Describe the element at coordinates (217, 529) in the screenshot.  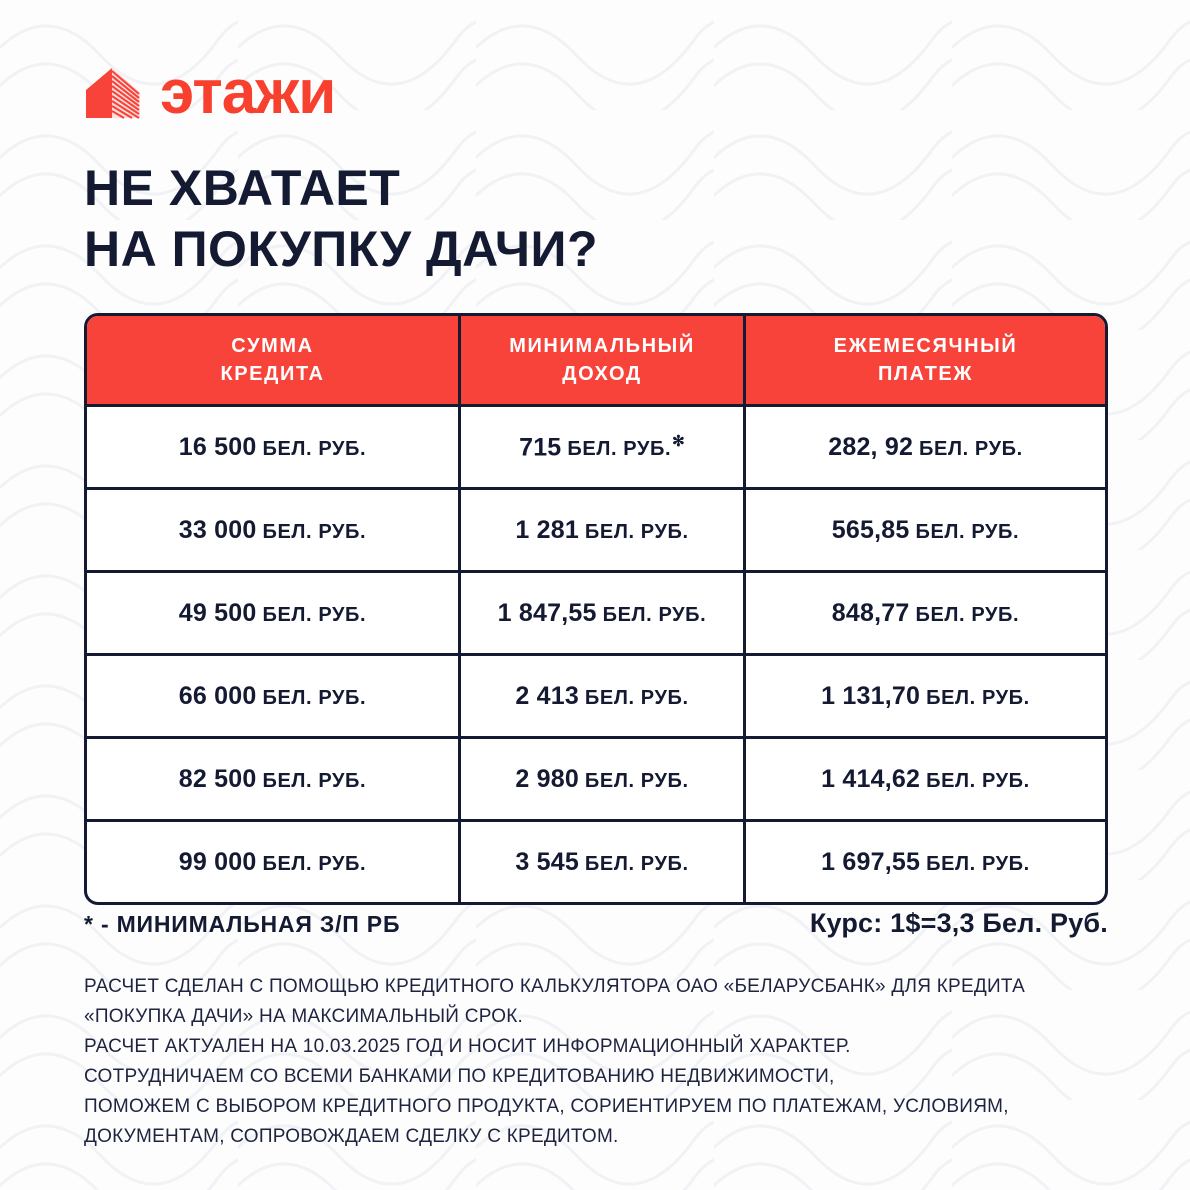
I see `loan-amount-value: 33 000` at that location.